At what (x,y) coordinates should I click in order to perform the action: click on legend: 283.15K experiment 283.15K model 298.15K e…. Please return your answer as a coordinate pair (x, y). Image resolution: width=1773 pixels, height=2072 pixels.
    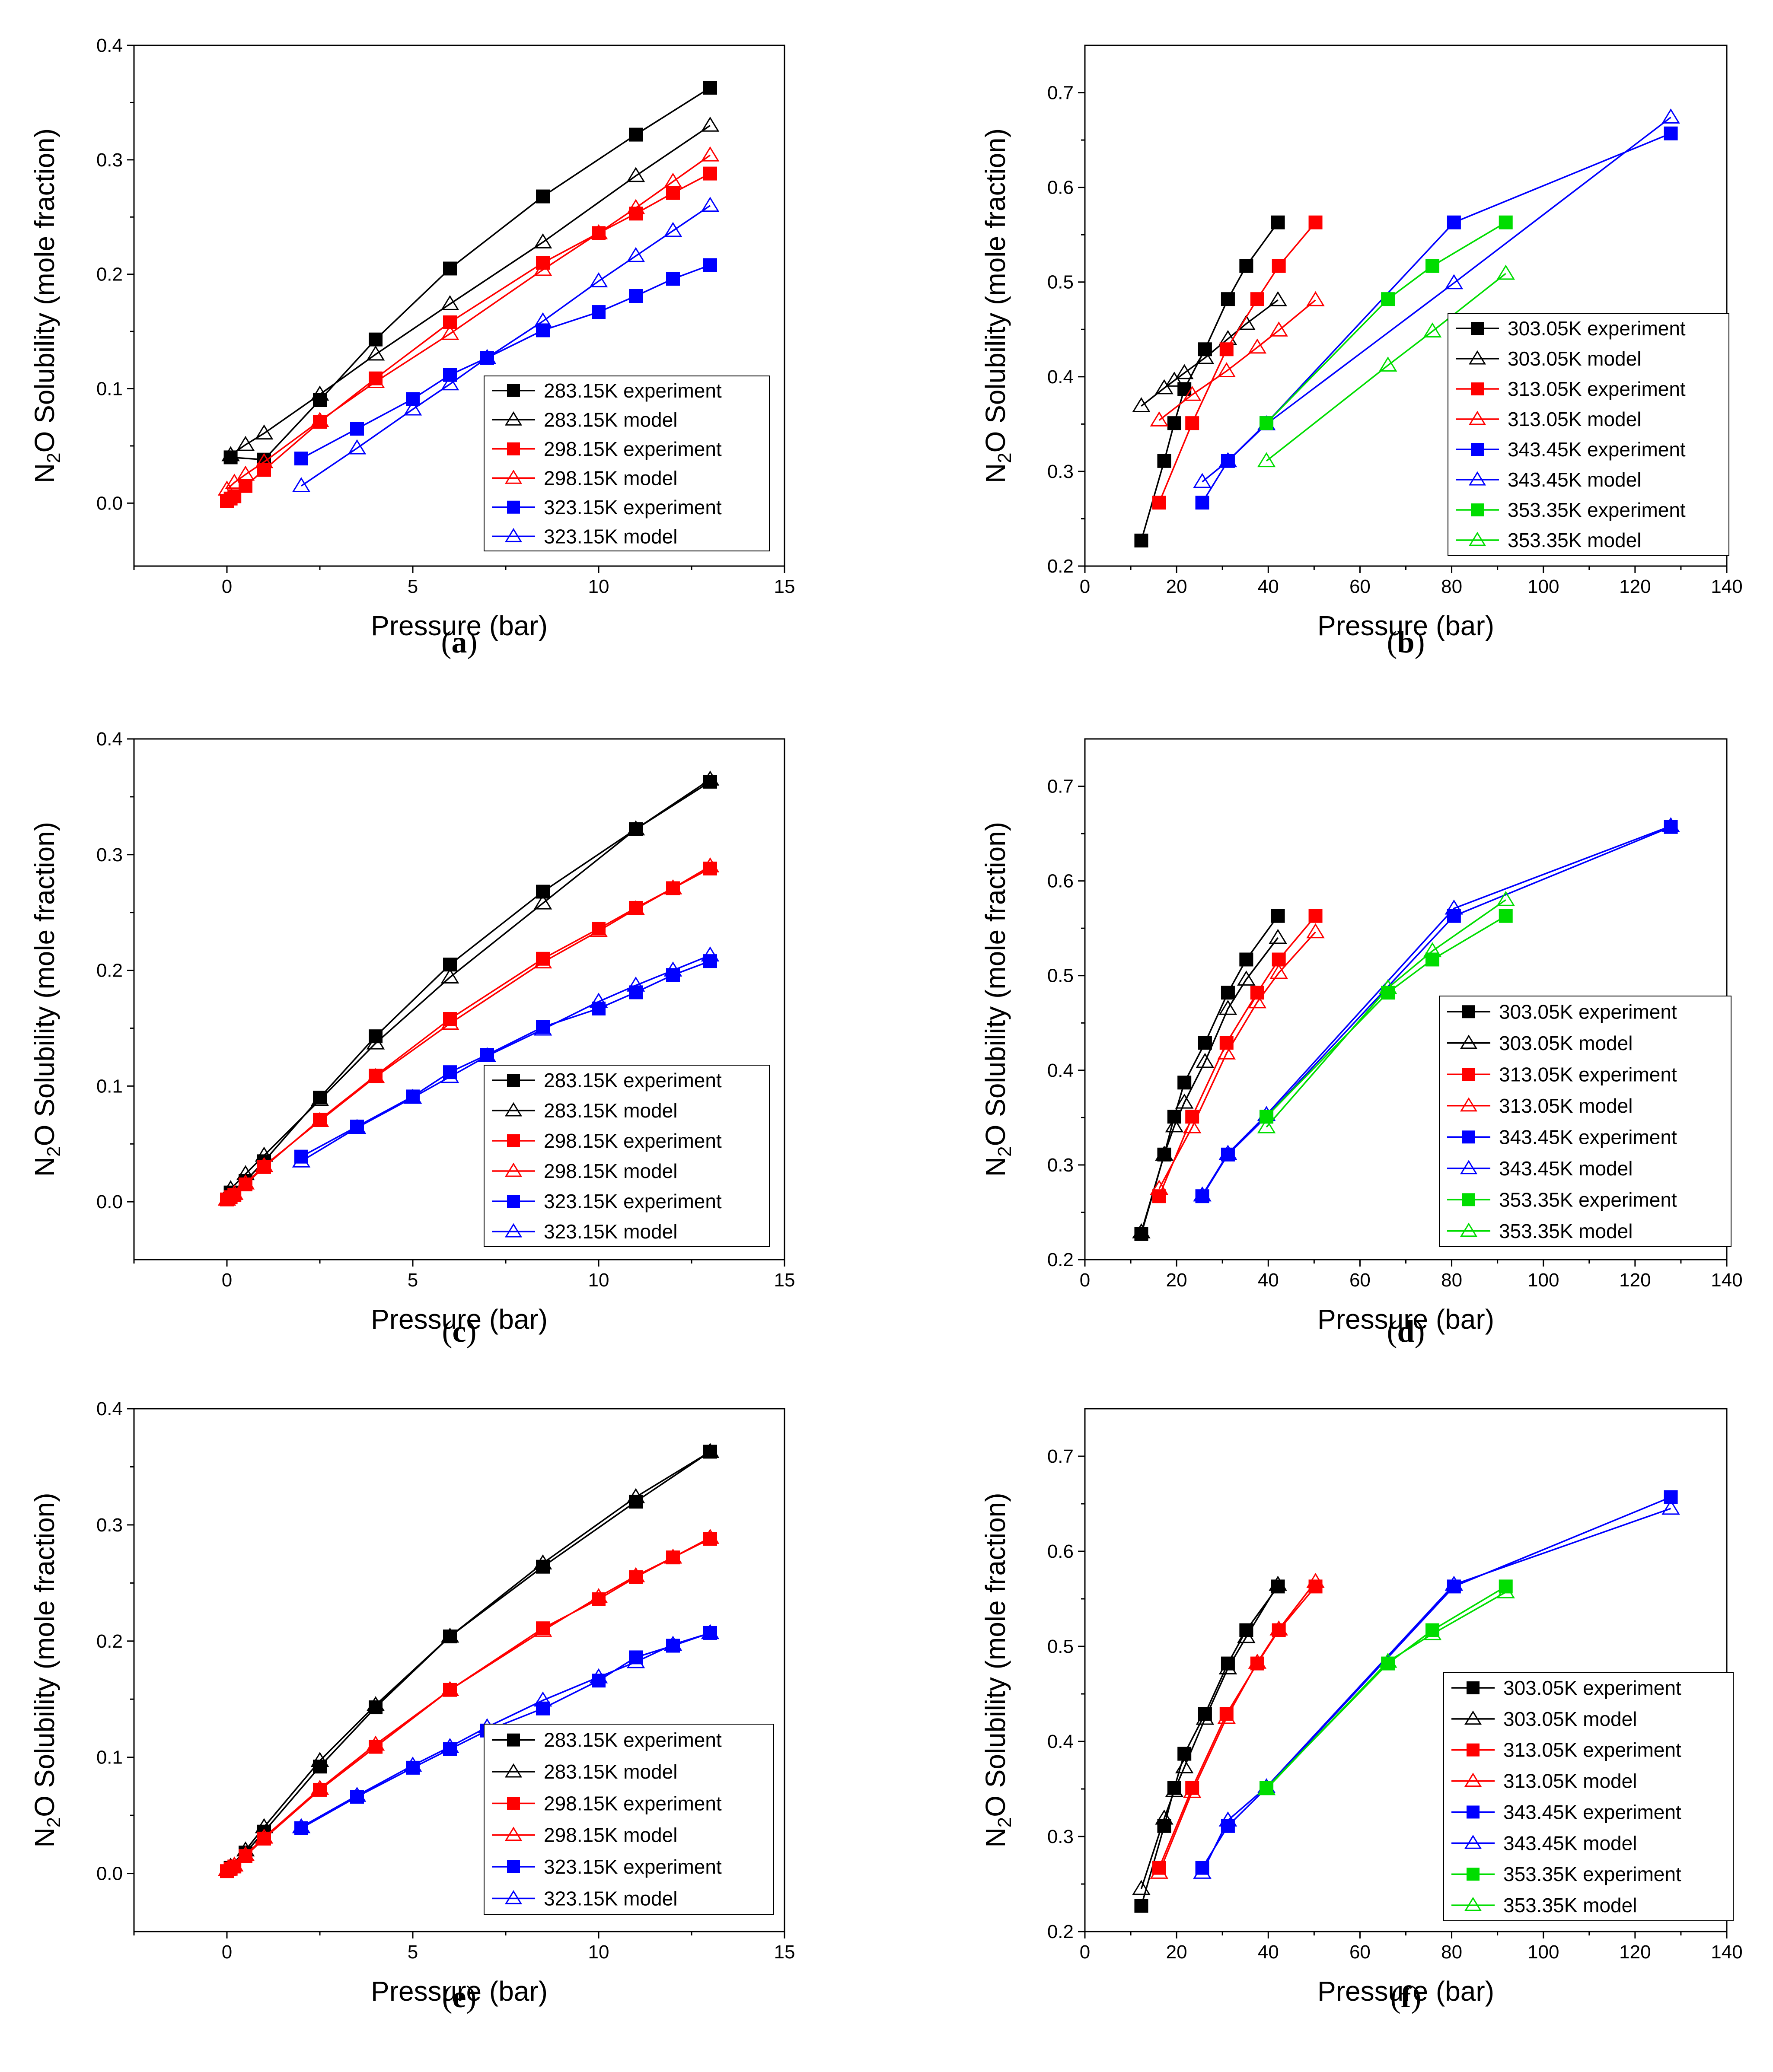
    Looking at the image, I should click on (627, 1156).